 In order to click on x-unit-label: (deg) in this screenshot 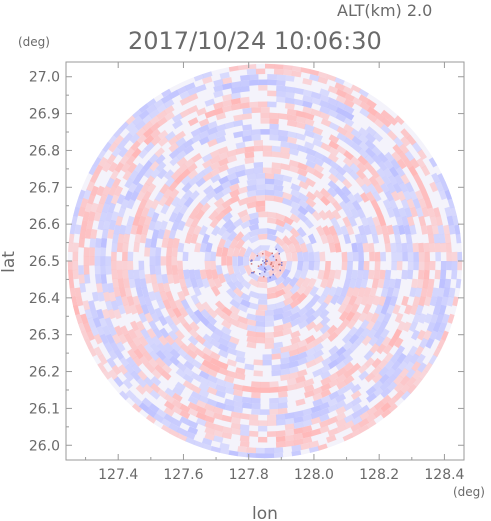, I will do `click(469, 492)`.